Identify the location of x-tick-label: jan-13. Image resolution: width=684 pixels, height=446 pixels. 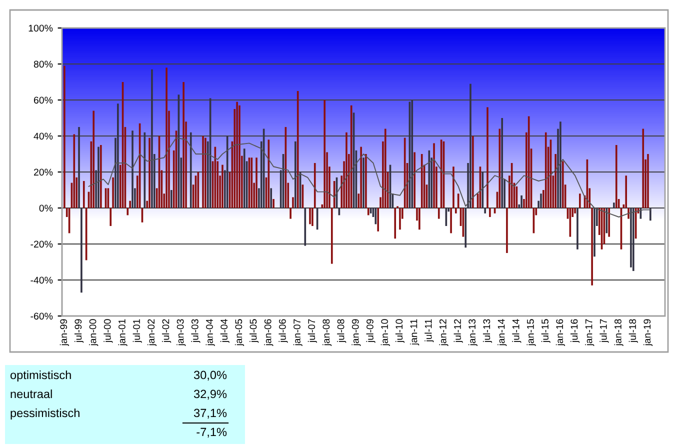
(473, 332).